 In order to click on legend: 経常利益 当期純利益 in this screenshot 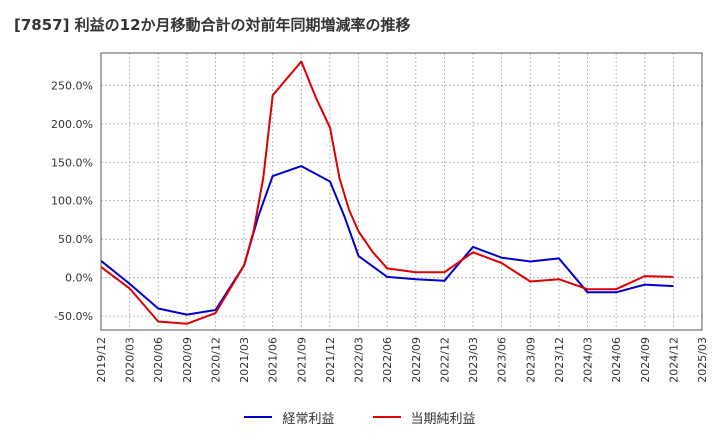, I will do `click(360, 417)`.